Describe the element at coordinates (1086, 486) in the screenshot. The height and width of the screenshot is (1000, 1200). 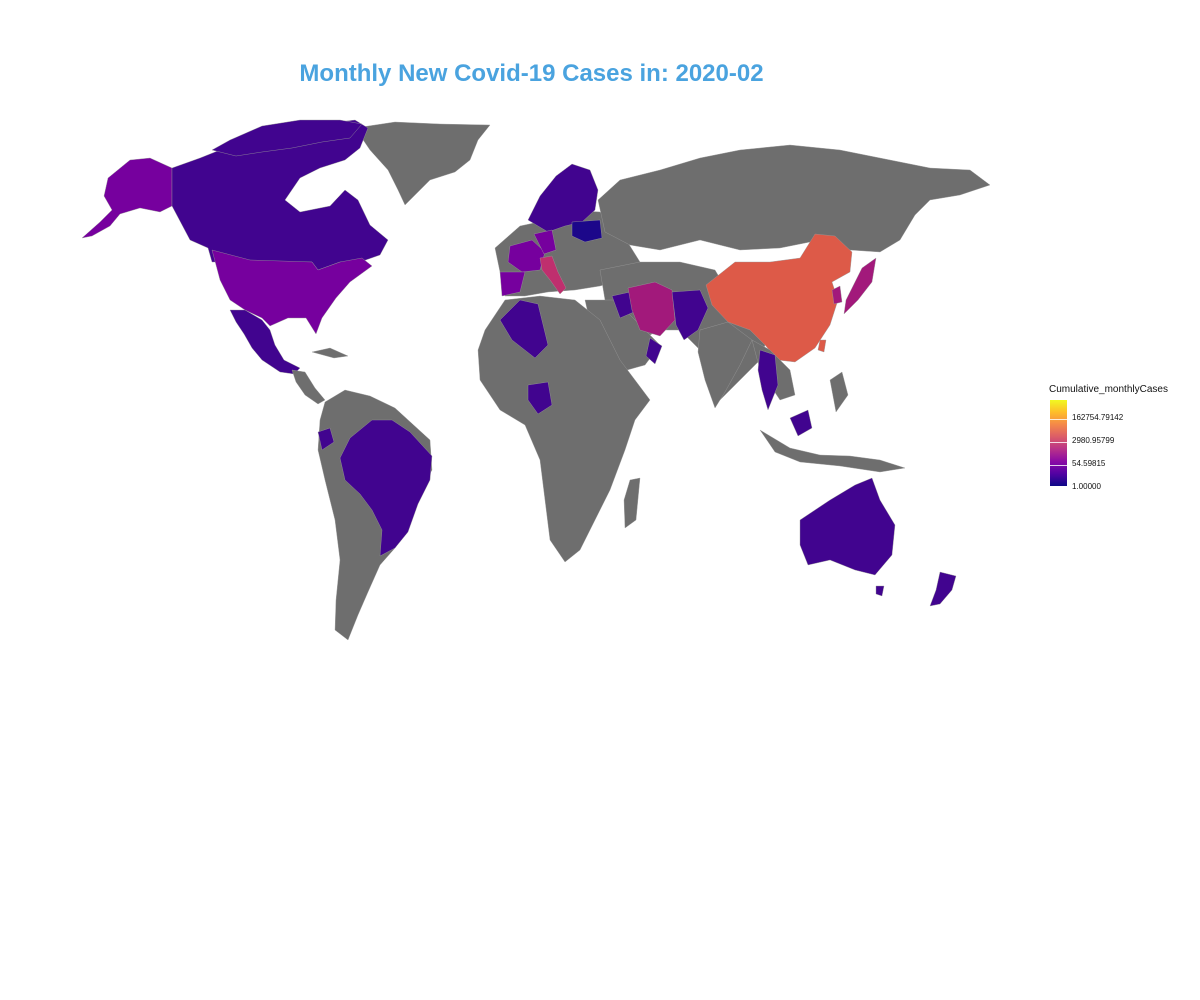
I see `legend-break-label: 1.00000` at that location.